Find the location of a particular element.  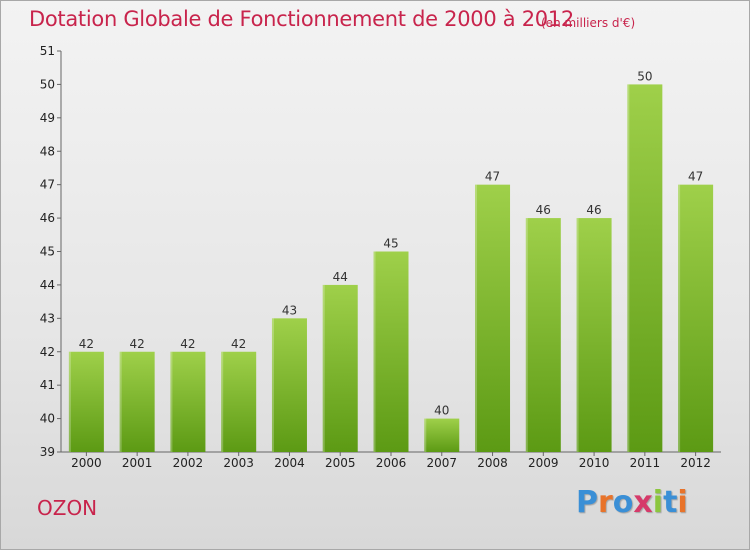

y-tick-label: 45 is located at coordinates (47, 252).